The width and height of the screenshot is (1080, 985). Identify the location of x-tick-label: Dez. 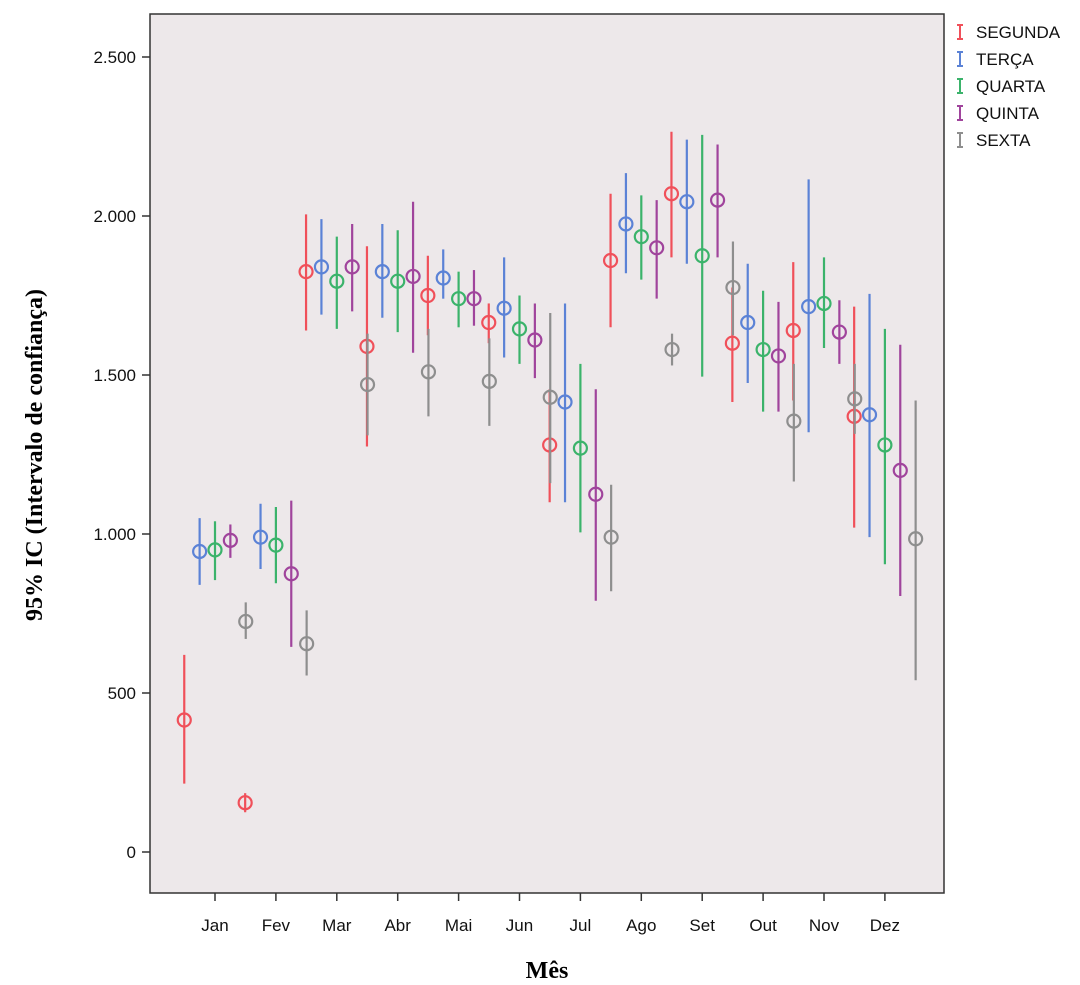
(885, 925).